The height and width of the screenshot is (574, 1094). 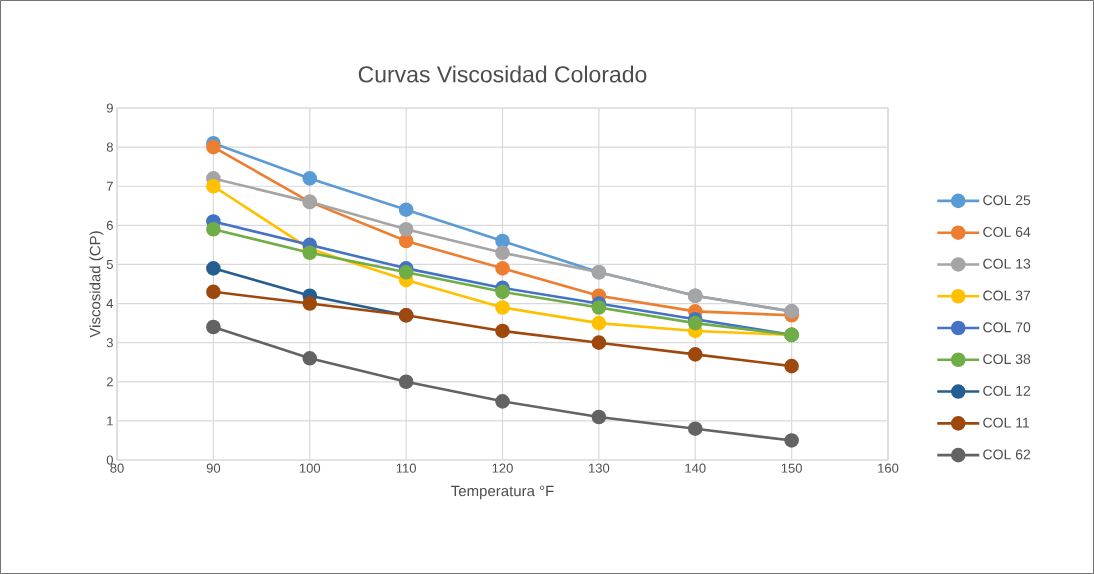 I want to click on x-tick-label: 110, so click(x=406, y=468).